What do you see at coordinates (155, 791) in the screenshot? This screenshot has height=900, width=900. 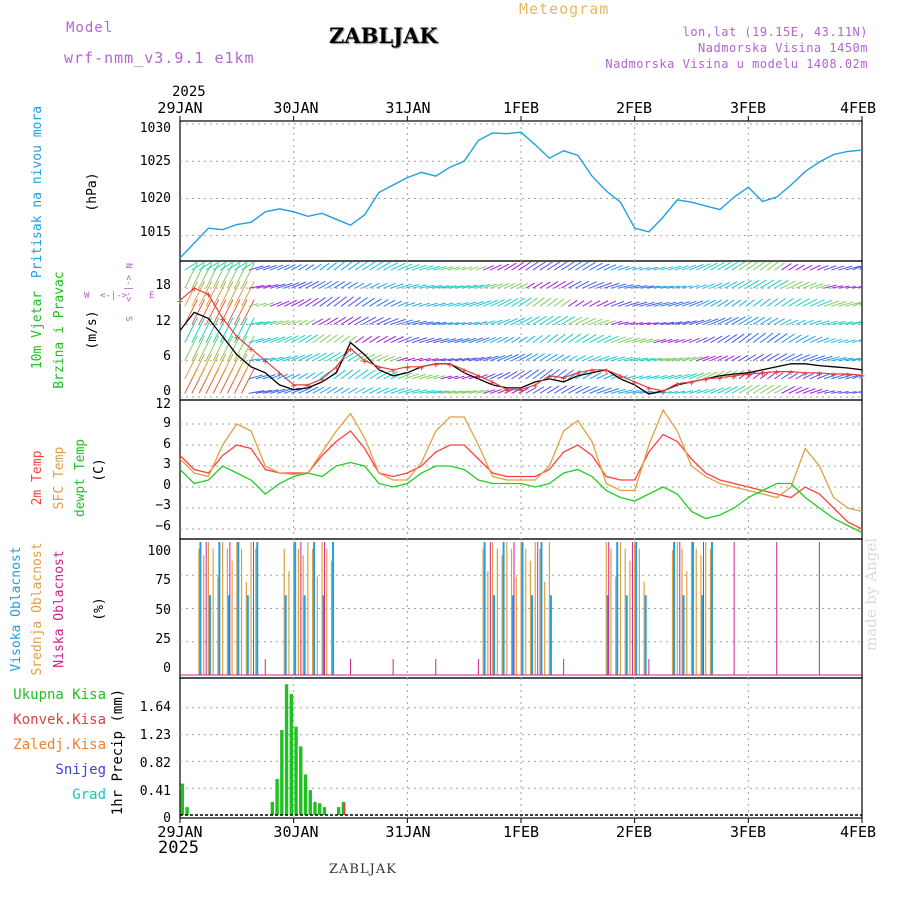 I see `precip-tick: 0.41` at bounding box center [155, 791].